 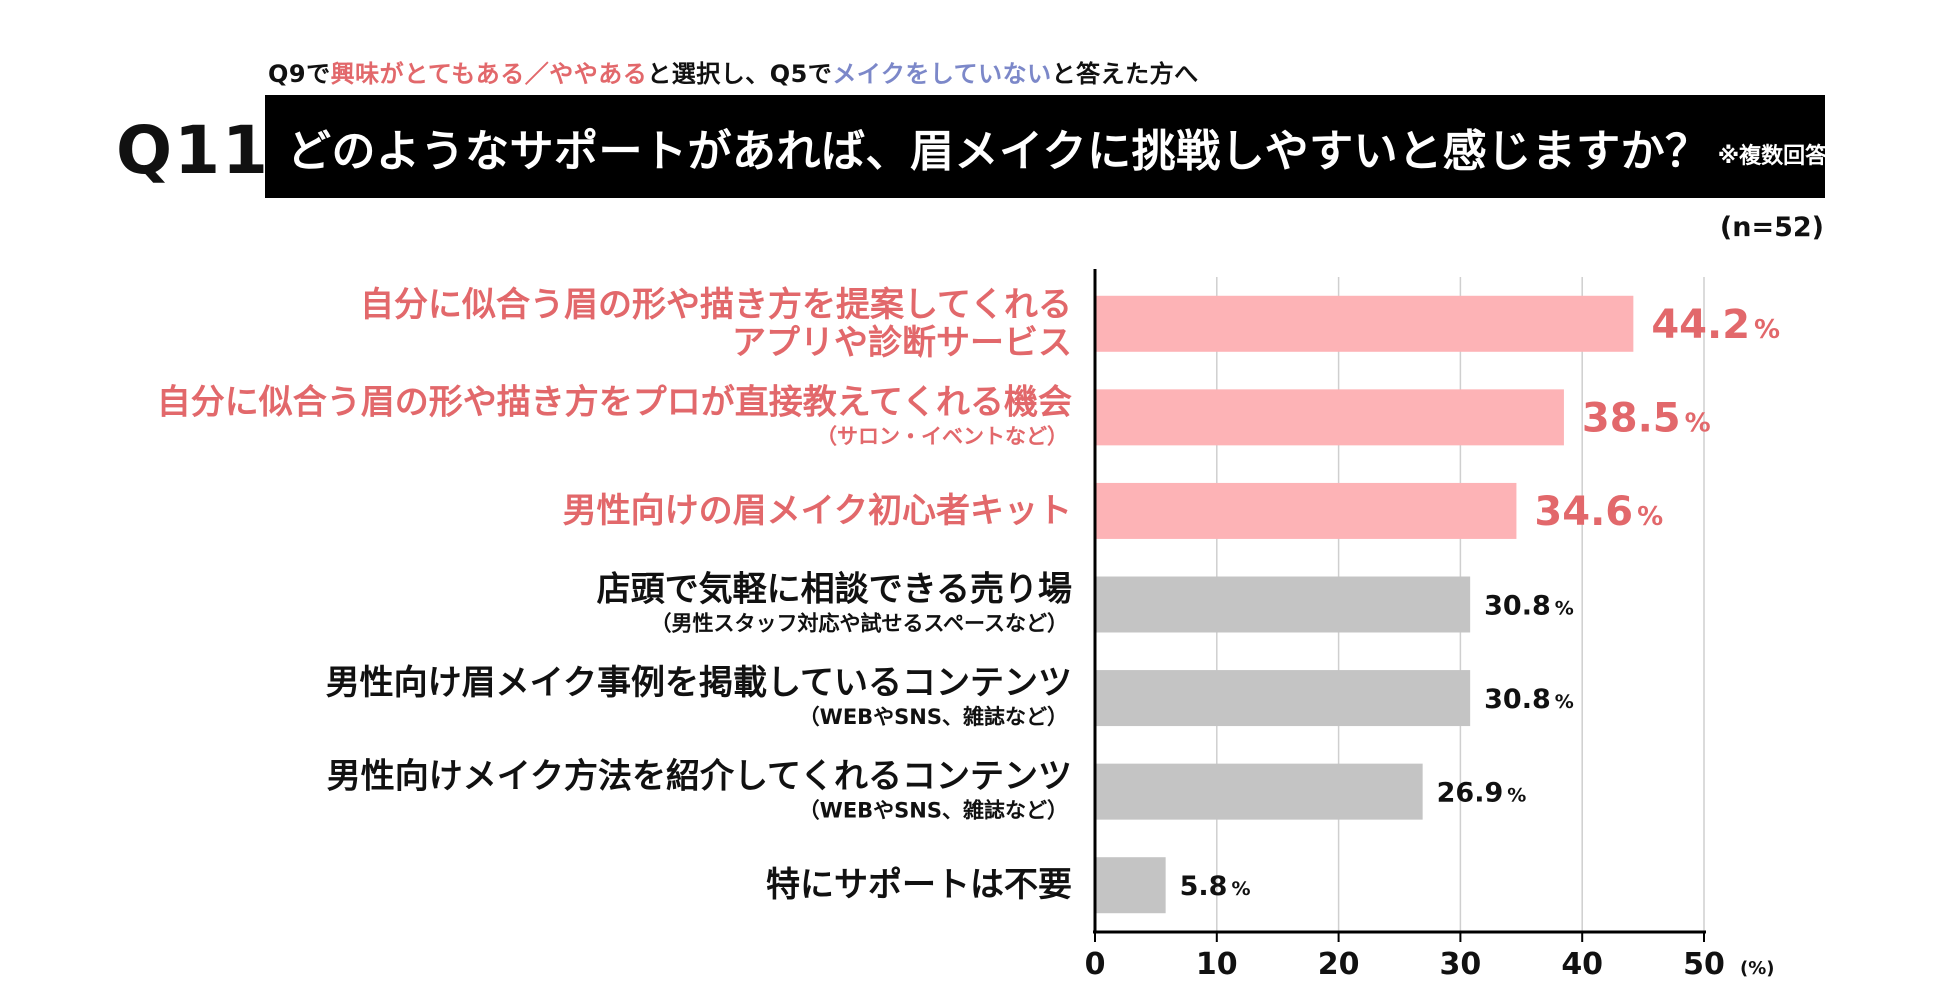 What do you see at coordinates (1204, 886) in the screenshot?
I see `value-number: 5.8` at bounding box center [1204, 886].